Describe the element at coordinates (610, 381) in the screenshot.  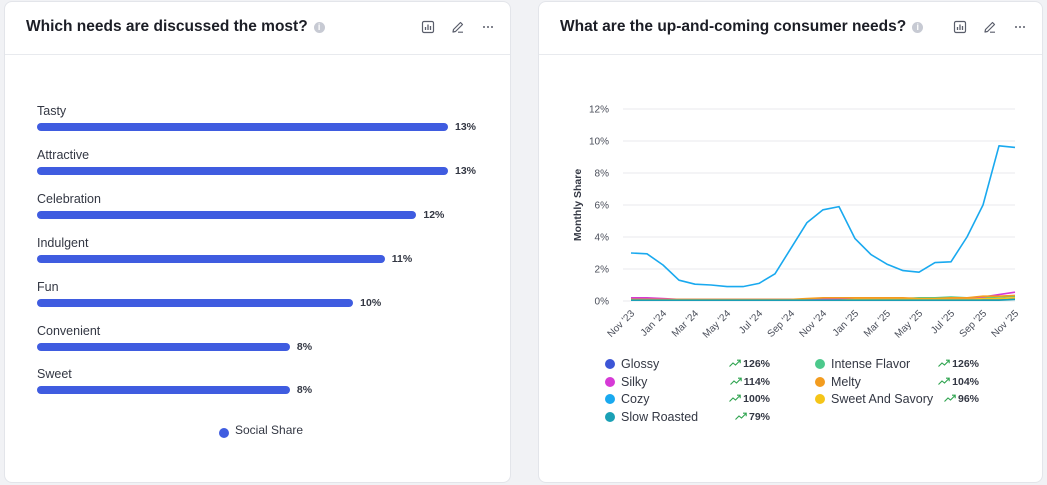
I see `legend-swatch-silky` at that location.